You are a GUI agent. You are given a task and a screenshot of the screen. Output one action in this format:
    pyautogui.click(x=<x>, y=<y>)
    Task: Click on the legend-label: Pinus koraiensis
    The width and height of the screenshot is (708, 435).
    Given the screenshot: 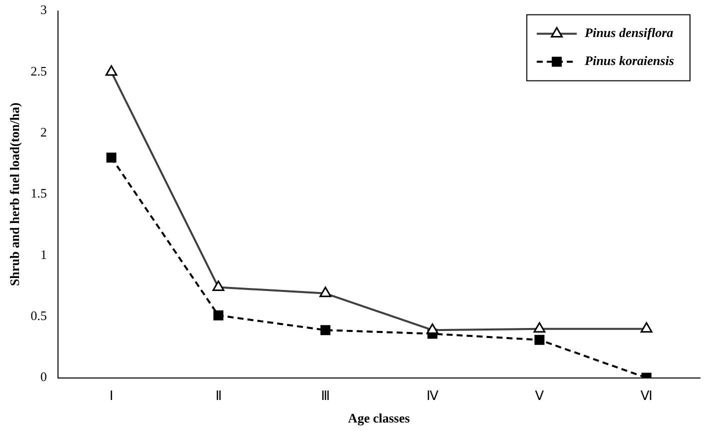 What is the action you would take?
    pyautogui.click(x=629, y=60)
    